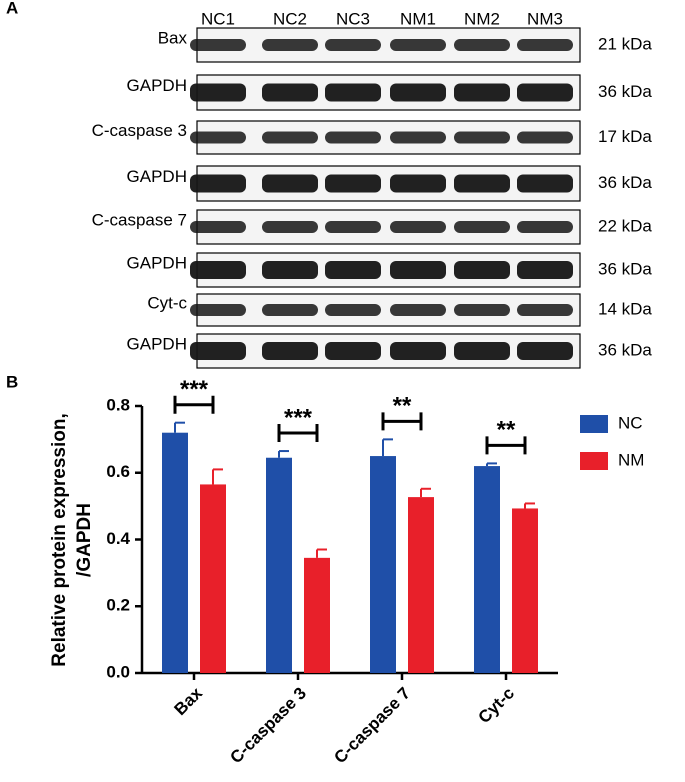  I want to click on y-tick-label: 0.6, so click(118, 471).